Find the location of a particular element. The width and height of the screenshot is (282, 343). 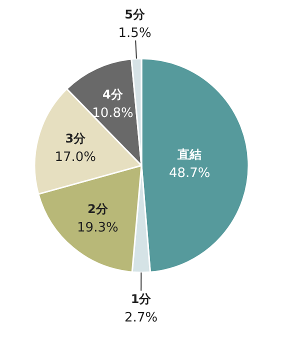

data-label: 10.8% is located at coordinates (113, 113).